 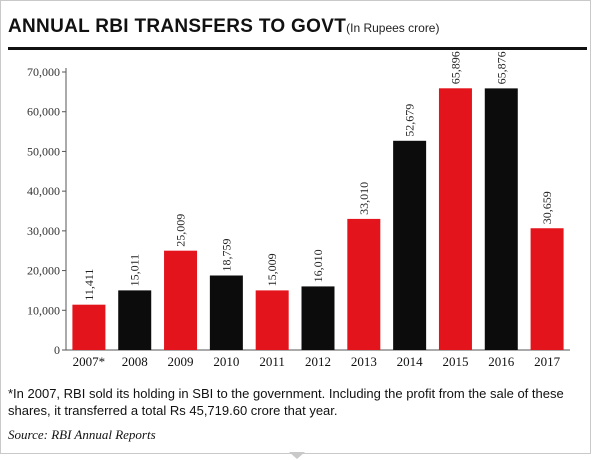 What do you see at coordinates (364, 198) in the screenshot?
I see `bar-value-label: 33,010` at bounding box center [364, 198].